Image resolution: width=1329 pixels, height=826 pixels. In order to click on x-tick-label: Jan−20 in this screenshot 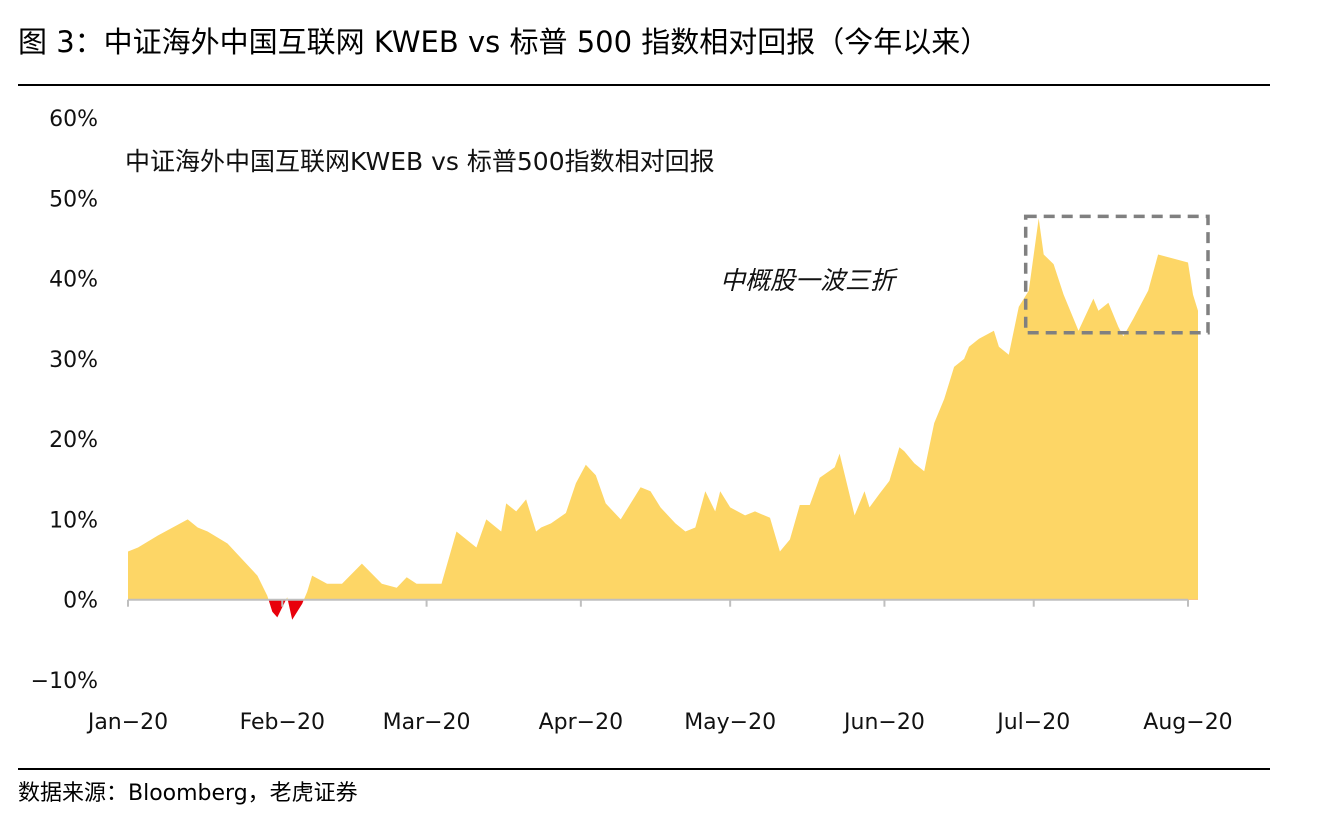, I will do `click(127, 722)`.